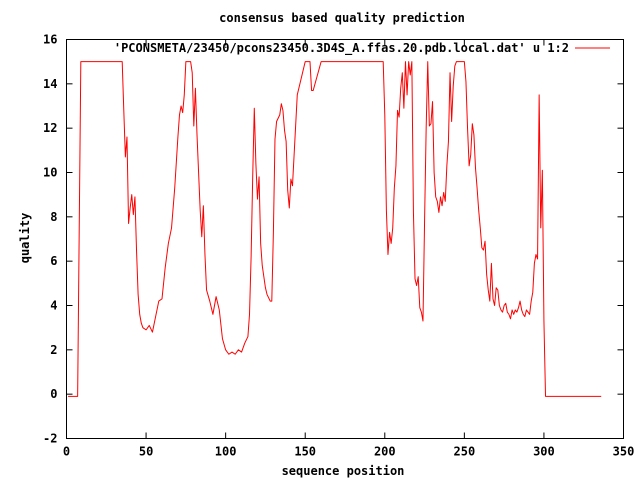  I want to click on y-tick-label: 10, so click(50, 173).